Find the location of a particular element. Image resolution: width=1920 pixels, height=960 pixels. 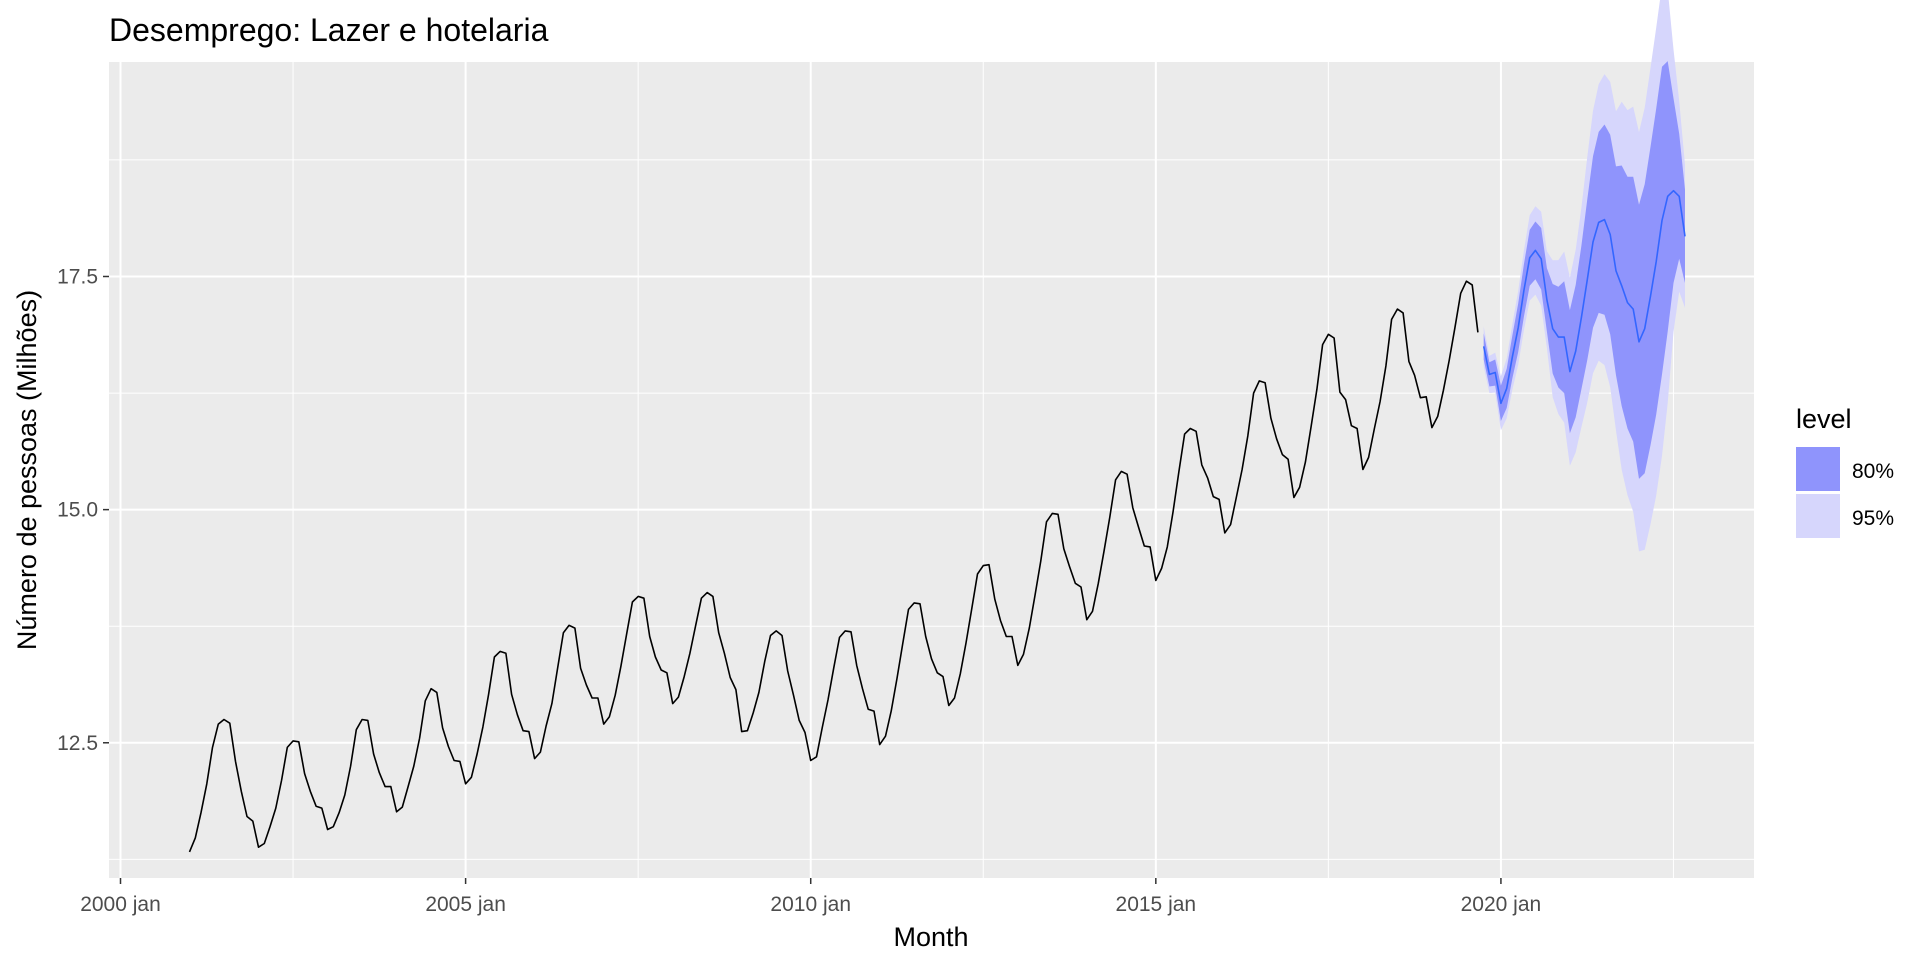

legend-label-95: 95% is located at coordinates (1873, 518).